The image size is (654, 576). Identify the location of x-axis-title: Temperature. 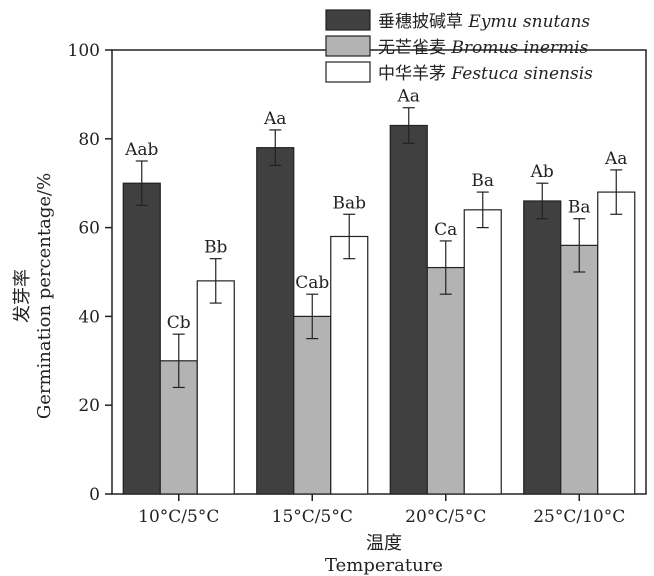
(384, 565).